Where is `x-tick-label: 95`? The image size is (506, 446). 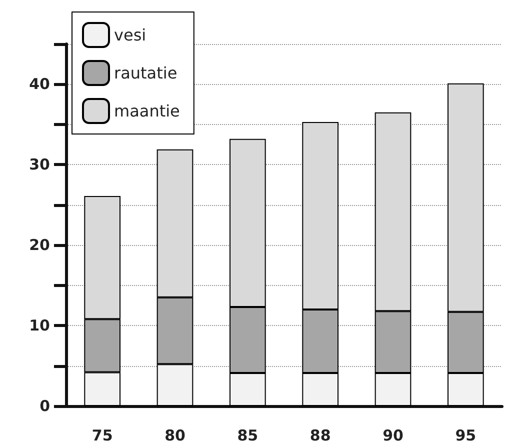
x-tick-label: 95 is located at coordinates (465, 435).